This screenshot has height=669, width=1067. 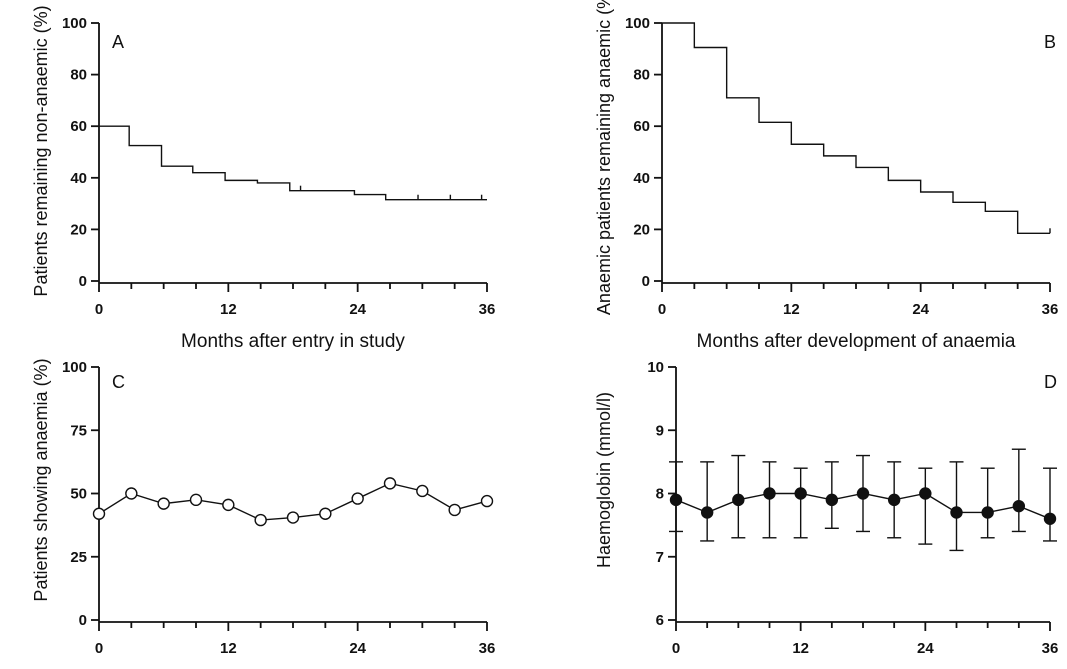 I want to click on y-tick-label: 25, so click(x=78, y=557).